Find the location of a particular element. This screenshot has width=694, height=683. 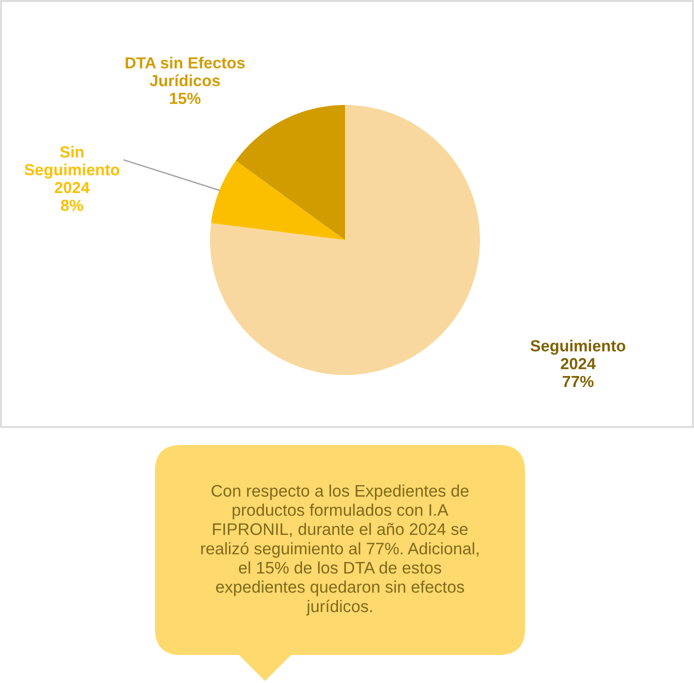

data-label: 8% is located at coordinates (72, 205).